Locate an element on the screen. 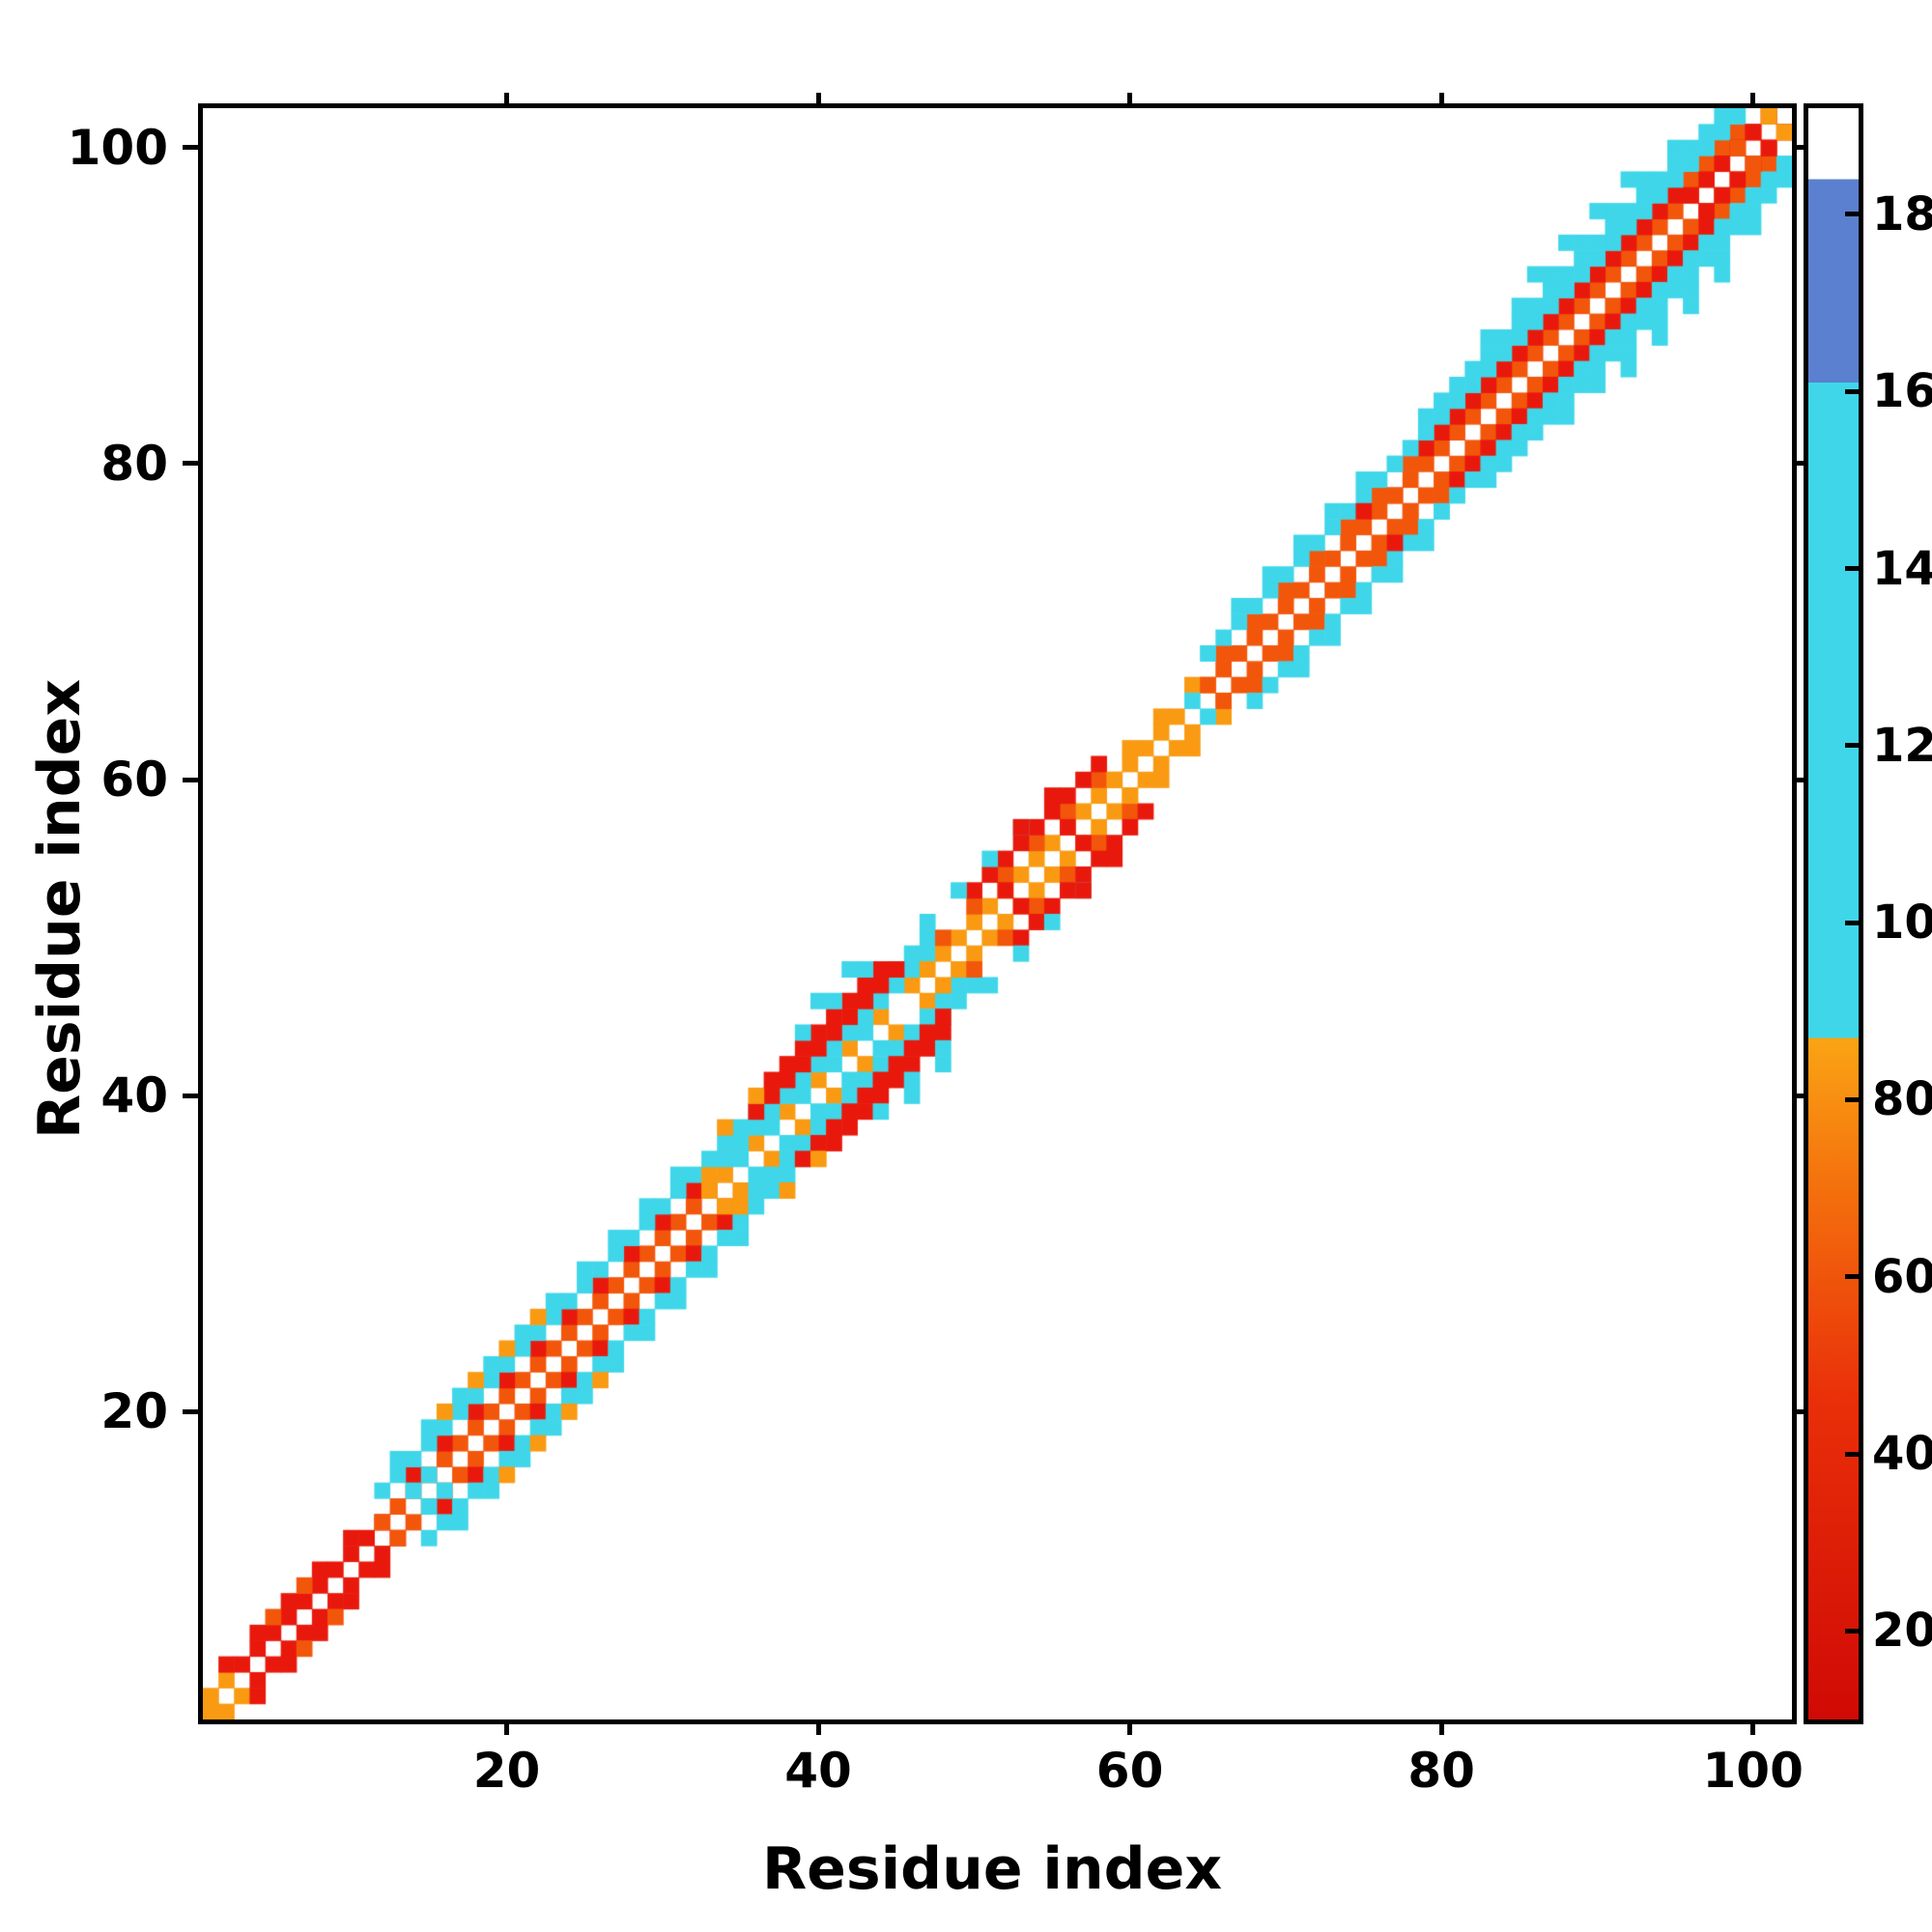 Image resolution: width=1932 pixels, height=1932 pixels. colorbar-gradient is located at coordinates (1833, 913).